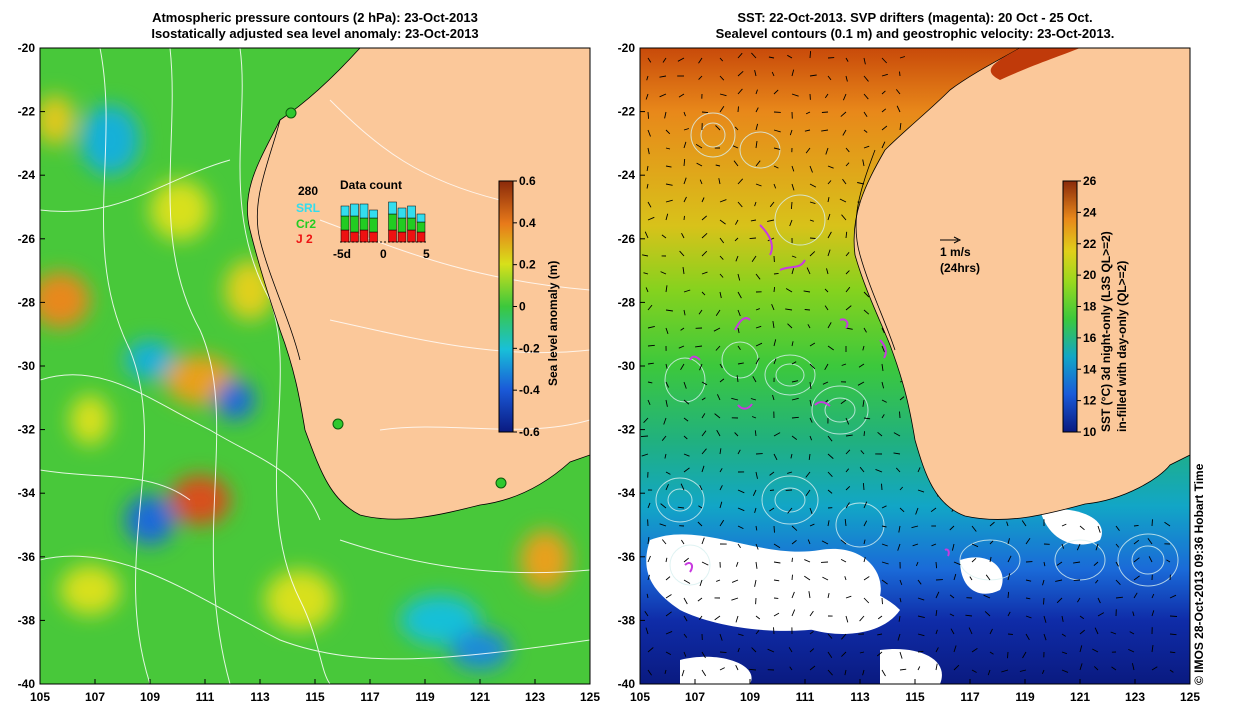  I want to click on sla-colorbar-ticks: 0.6 0.4 0.2 0 -0.2 -0.4 -0.6, so click(526, 306).